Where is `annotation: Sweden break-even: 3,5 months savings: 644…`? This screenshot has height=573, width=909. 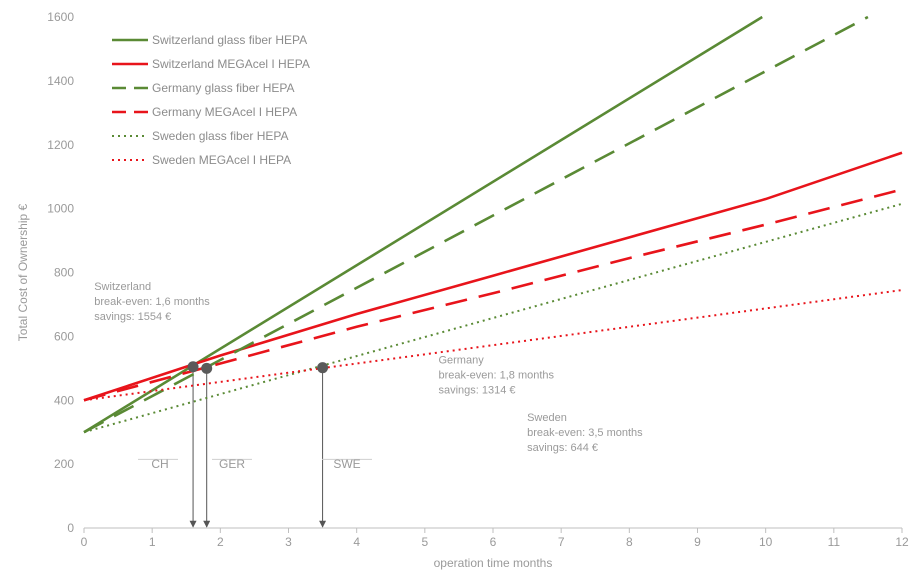 annotation: Sweden break-even: 3,5 months savings: 644… is located at coordinates (585, 433).